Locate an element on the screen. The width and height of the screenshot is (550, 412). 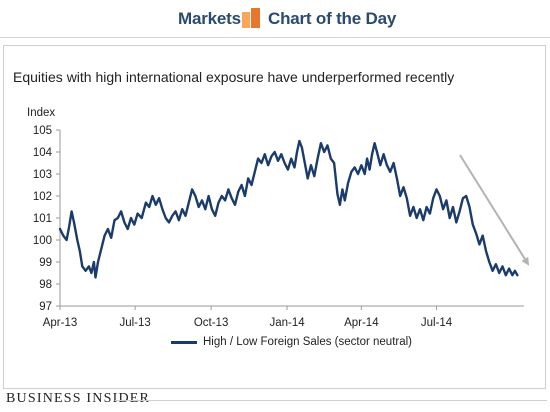
x-tick-label: Jul-13 is located at coordinates (134, 323).